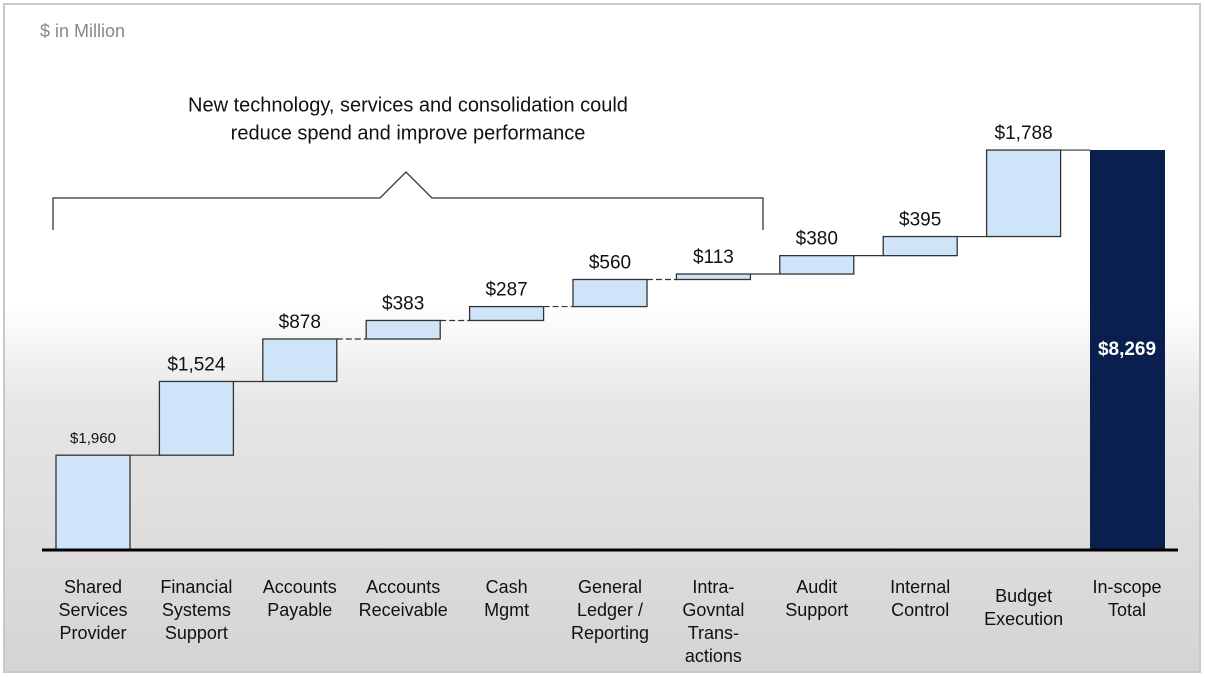 The width and height of the screenshot is (1205, 677). I want to click on x-tick-label: Budget, so click(1023, 596).